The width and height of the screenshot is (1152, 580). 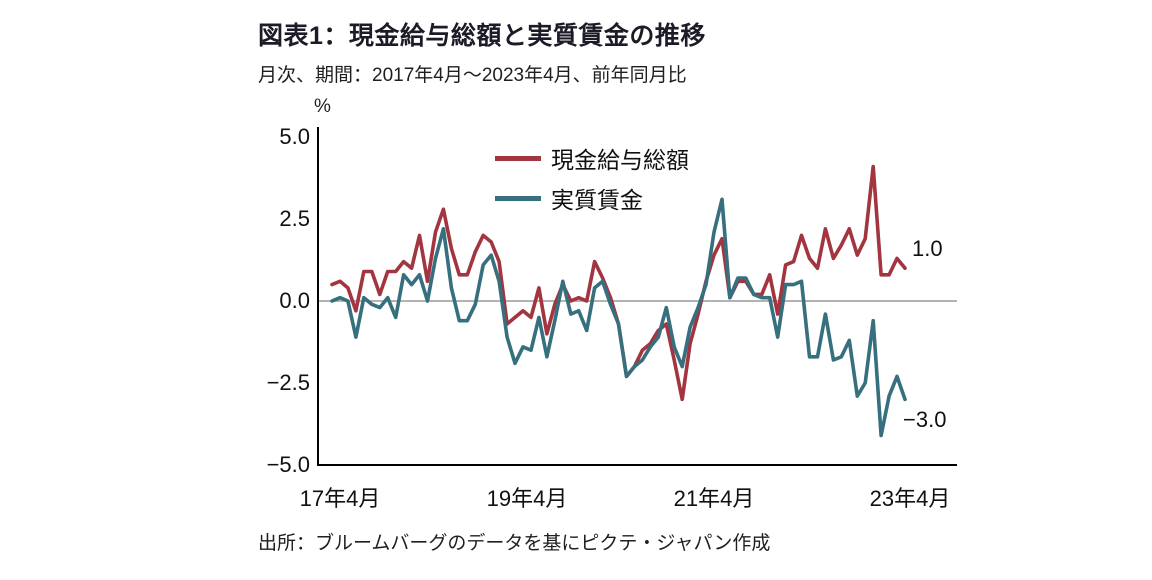 I want to click on real-wages-line-swatch, so click(x=518, y=198).